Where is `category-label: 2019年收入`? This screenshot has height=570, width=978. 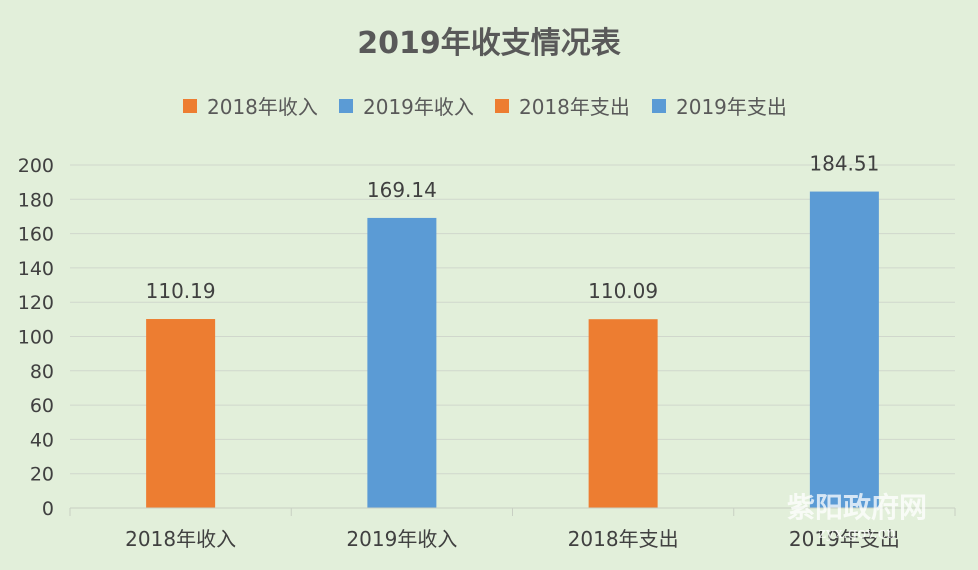 category-label: 2019年收入 is located at coordinates (401, 539).